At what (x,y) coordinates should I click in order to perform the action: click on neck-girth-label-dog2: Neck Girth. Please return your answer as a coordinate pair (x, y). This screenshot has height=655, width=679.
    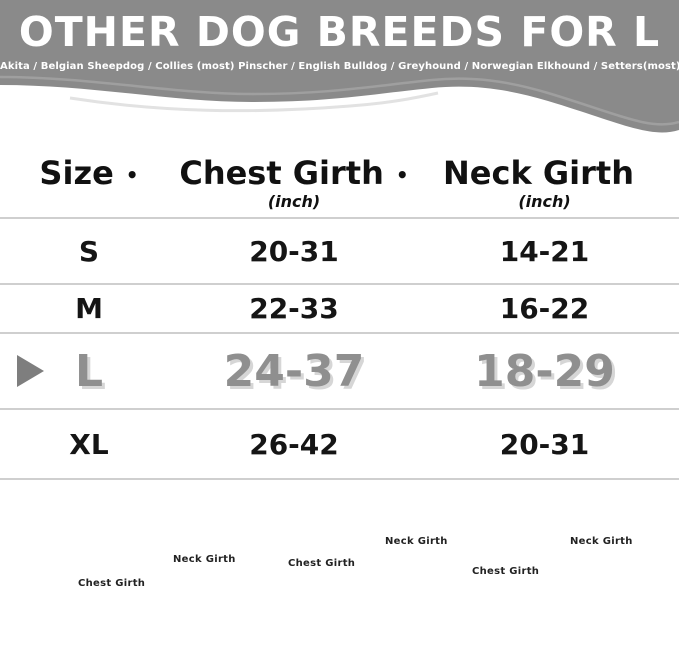
    Looking at the image, I should click on (416, 541).